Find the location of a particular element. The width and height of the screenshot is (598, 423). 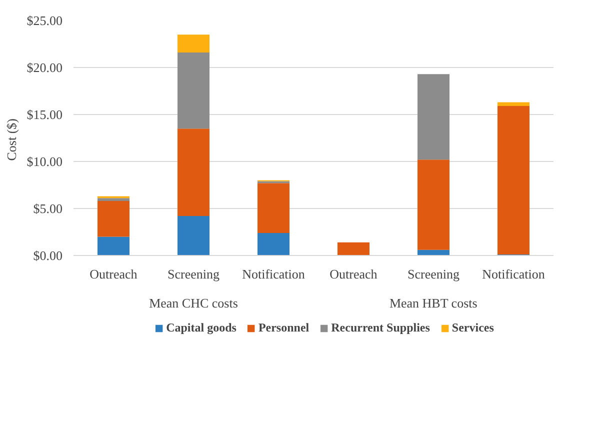

text: Mean CHC costs is located at coordinates (193, 303).